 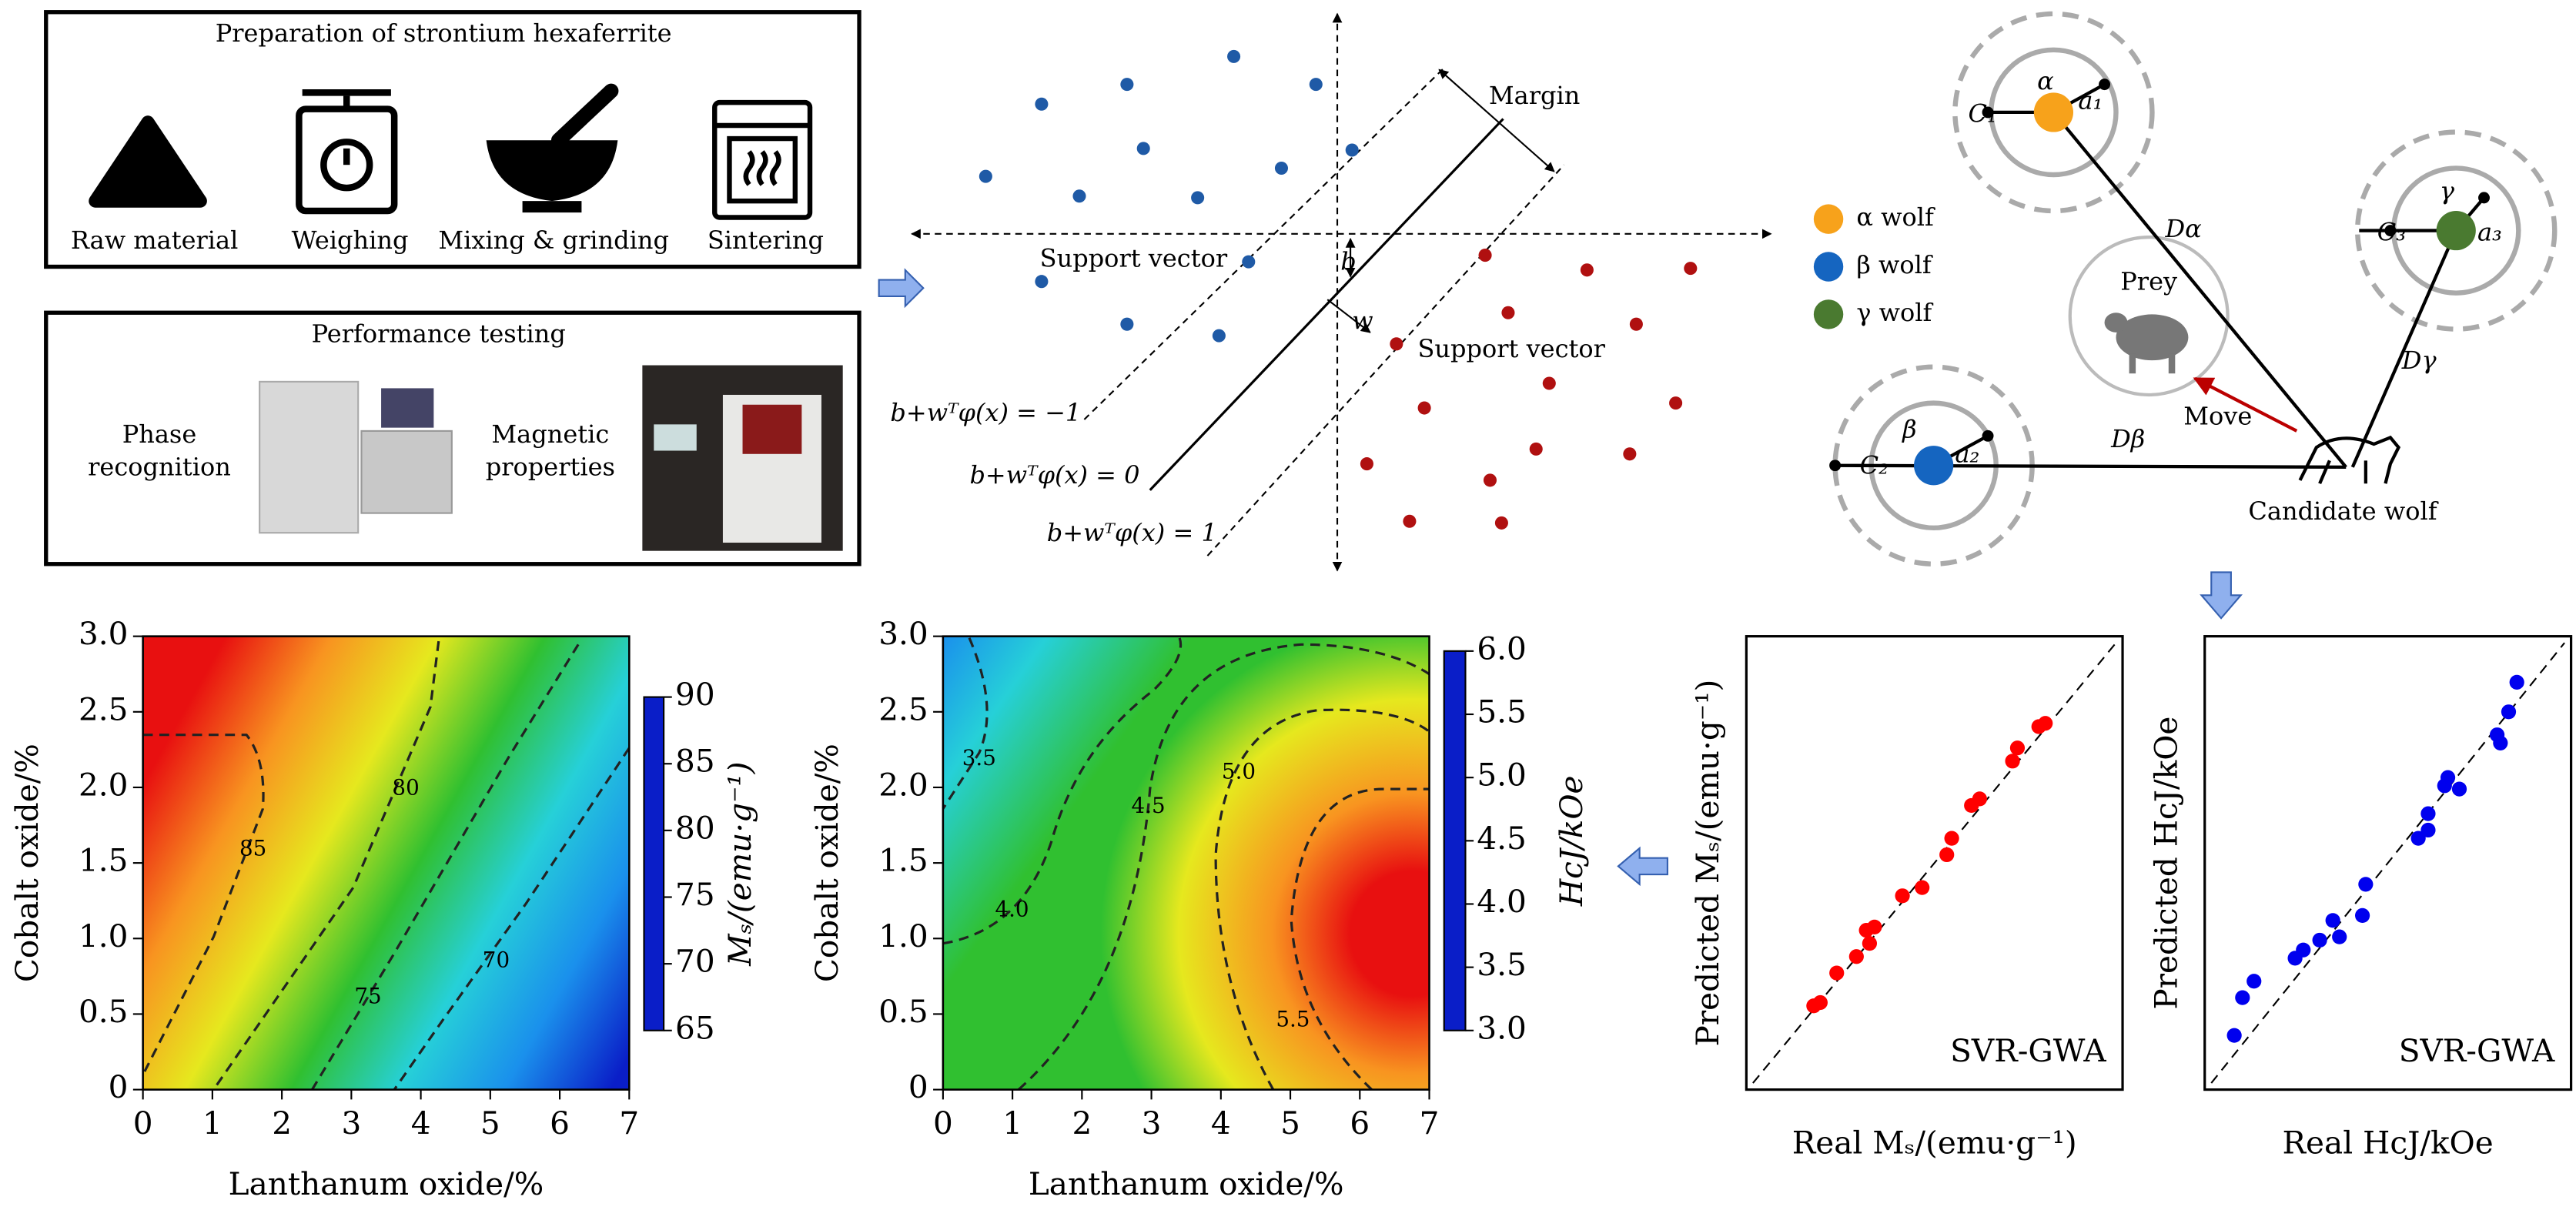 I want to click on vector-endpoints, so click(x=2159, y=275).